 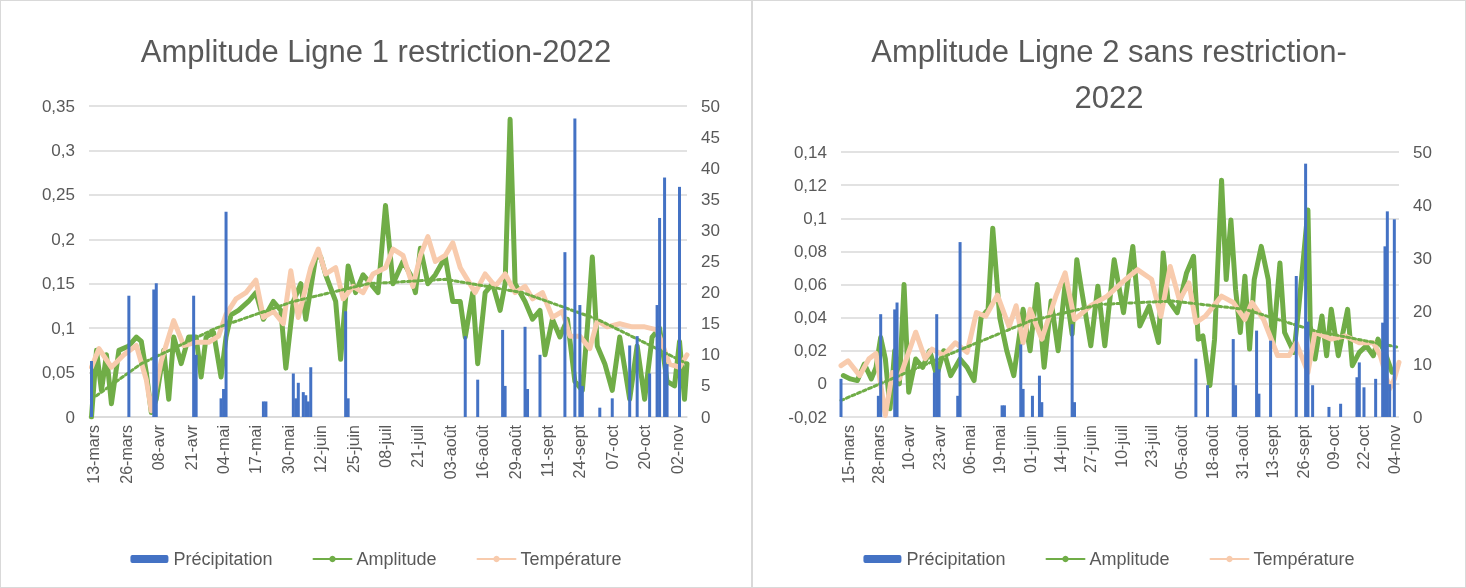 What do you see at coordinates (191, 447) in the screenshot?
I see `x-tick-label: 21-avr` at bounding box center [191, 447].